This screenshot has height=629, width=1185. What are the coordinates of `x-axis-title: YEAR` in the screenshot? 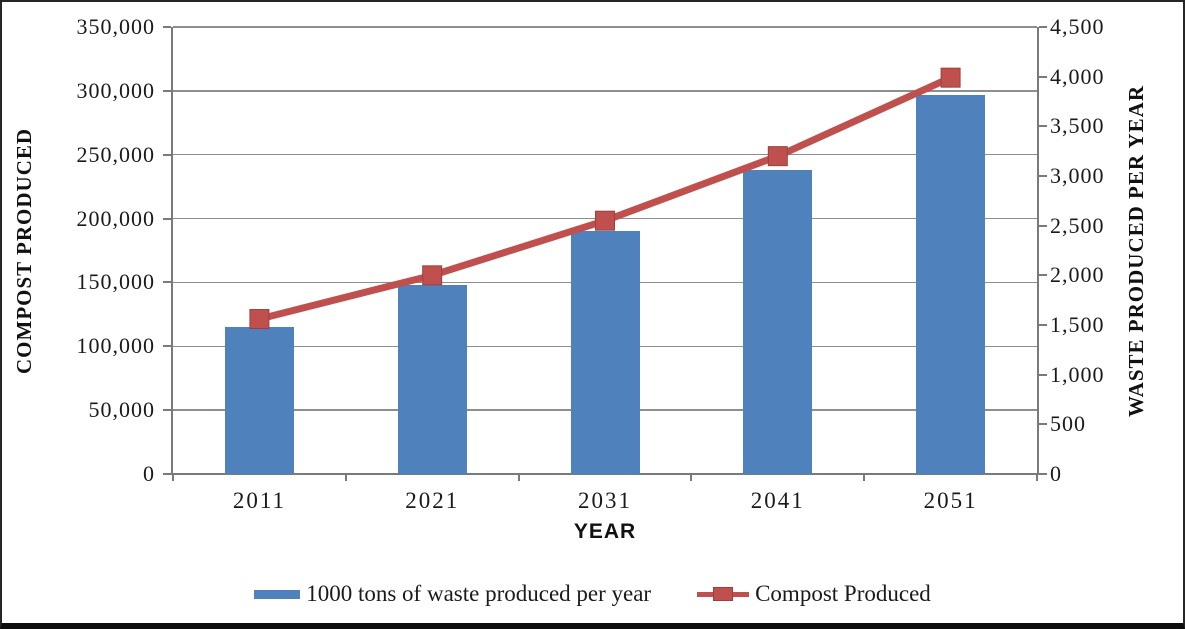 It's located at (605, 531).